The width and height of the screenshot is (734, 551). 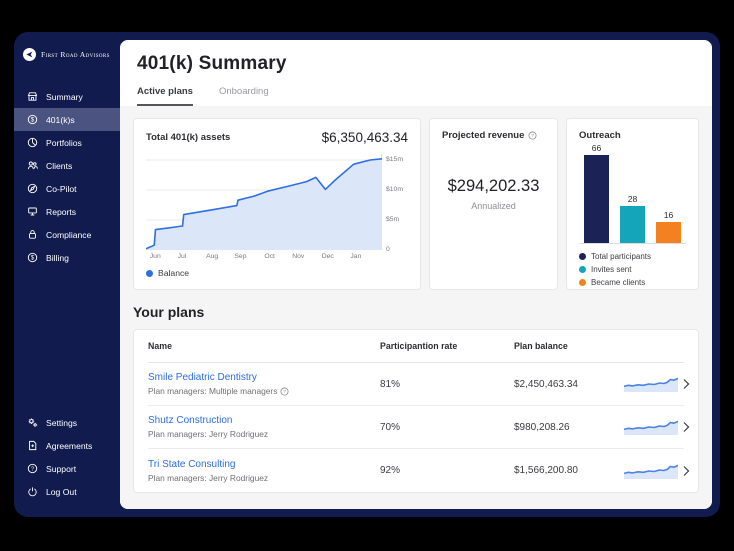 I want to click on bar, so click(x=632, y=224).